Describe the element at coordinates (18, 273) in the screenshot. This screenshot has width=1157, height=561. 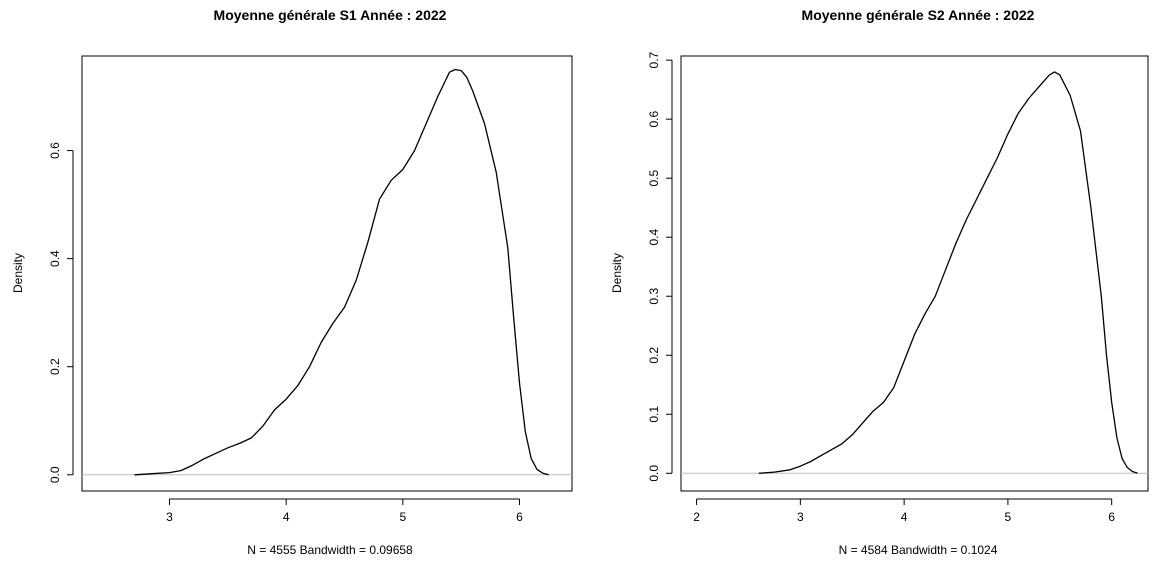
I see `y-axis-label-s1: Density` at that location.